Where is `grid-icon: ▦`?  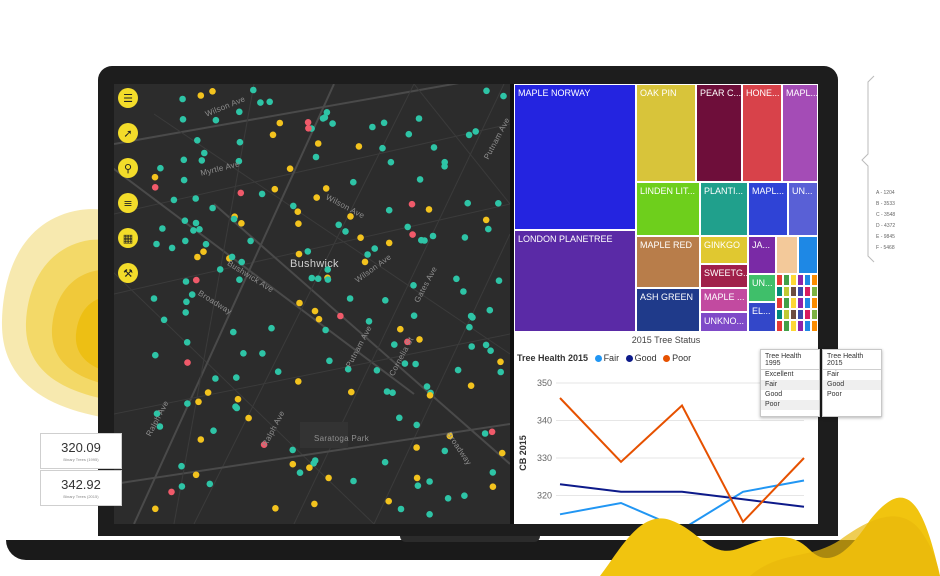
grid-icon: ▦ is located at coordinates (128, 238).